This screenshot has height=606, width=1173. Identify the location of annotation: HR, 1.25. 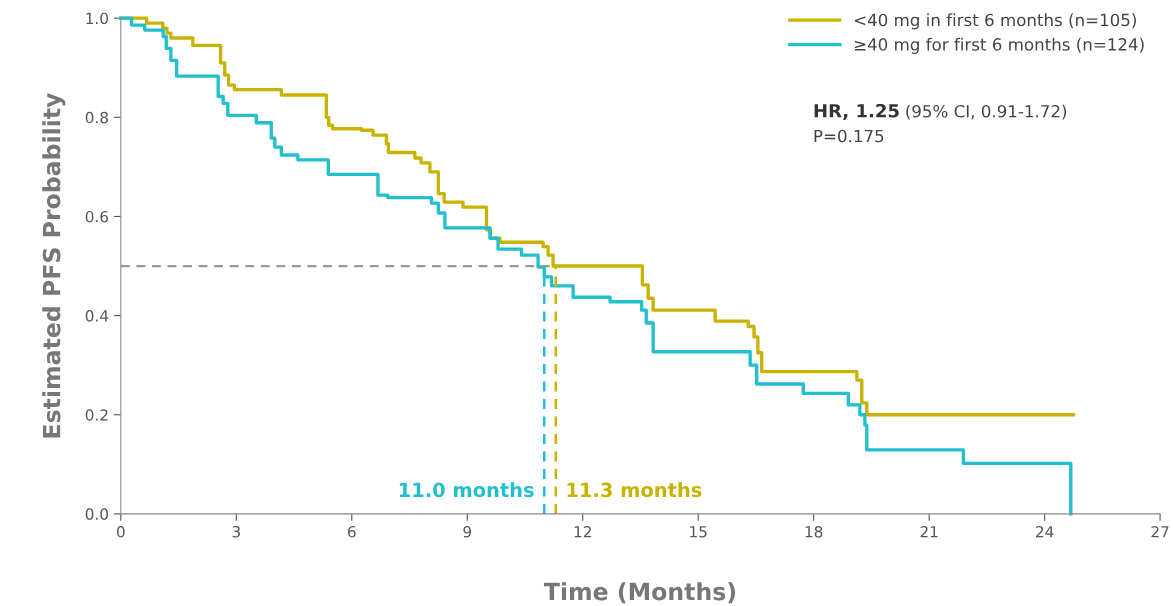
(856, 111).